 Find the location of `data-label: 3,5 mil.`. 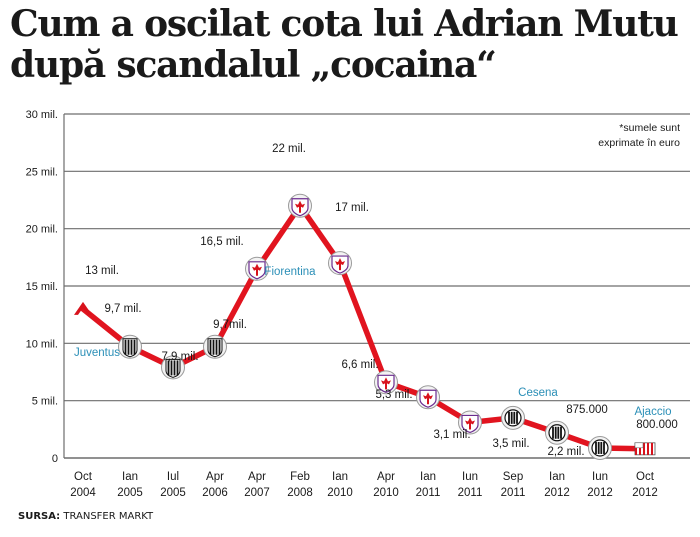

data-label: 3,5 mil. is located at coordinates (510, 444).